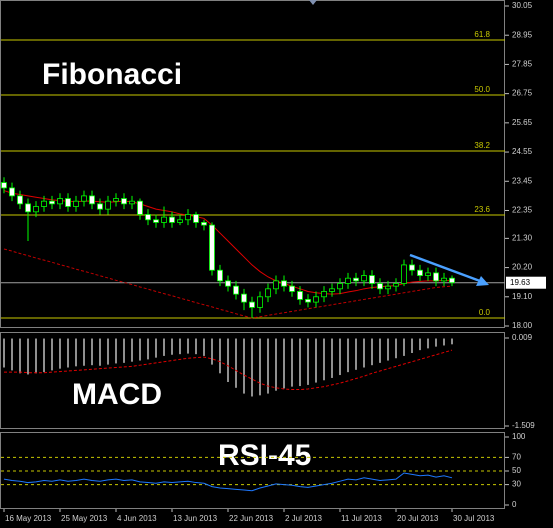 This screenshot has width=553, height=528. Describe the element at coordinates (195, 518) in the screenshot. I see `x-tick-label: 13 Jun 2013` at that location.